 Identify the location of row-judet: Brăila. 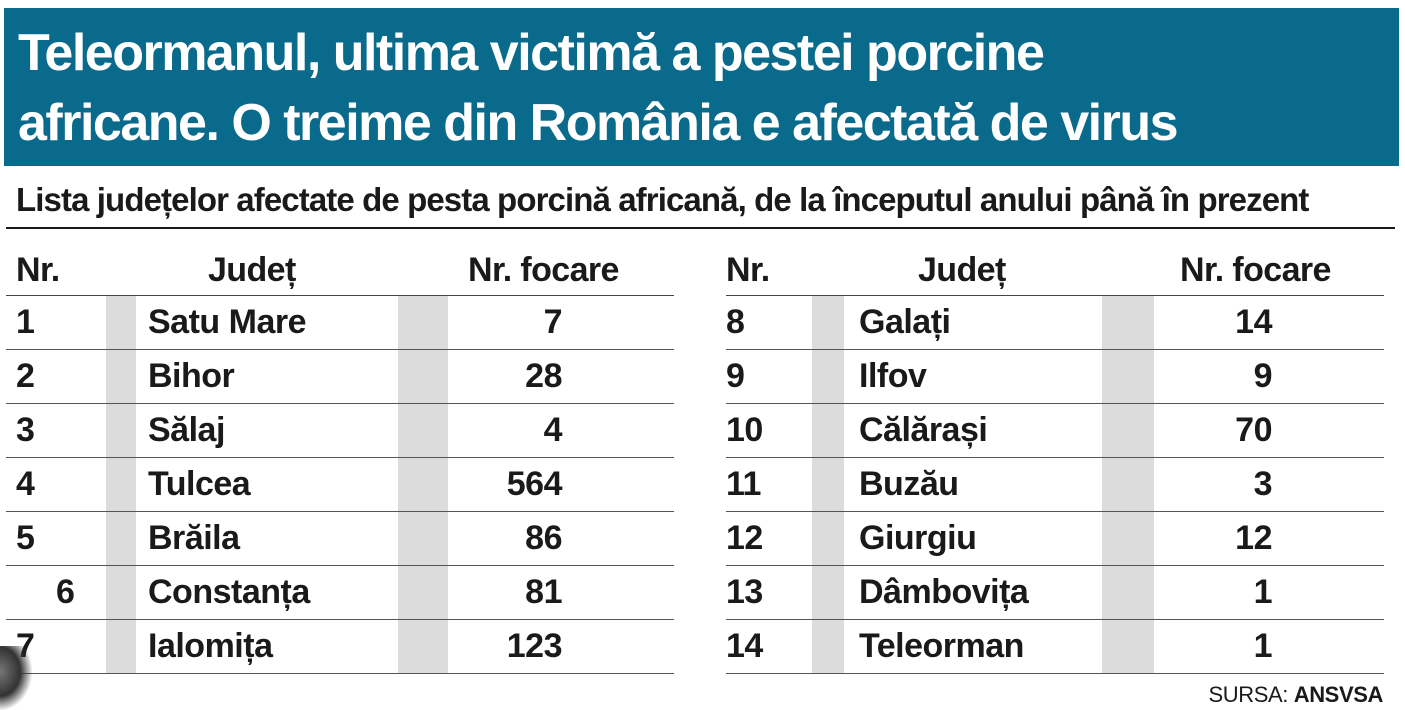
(194, 538).